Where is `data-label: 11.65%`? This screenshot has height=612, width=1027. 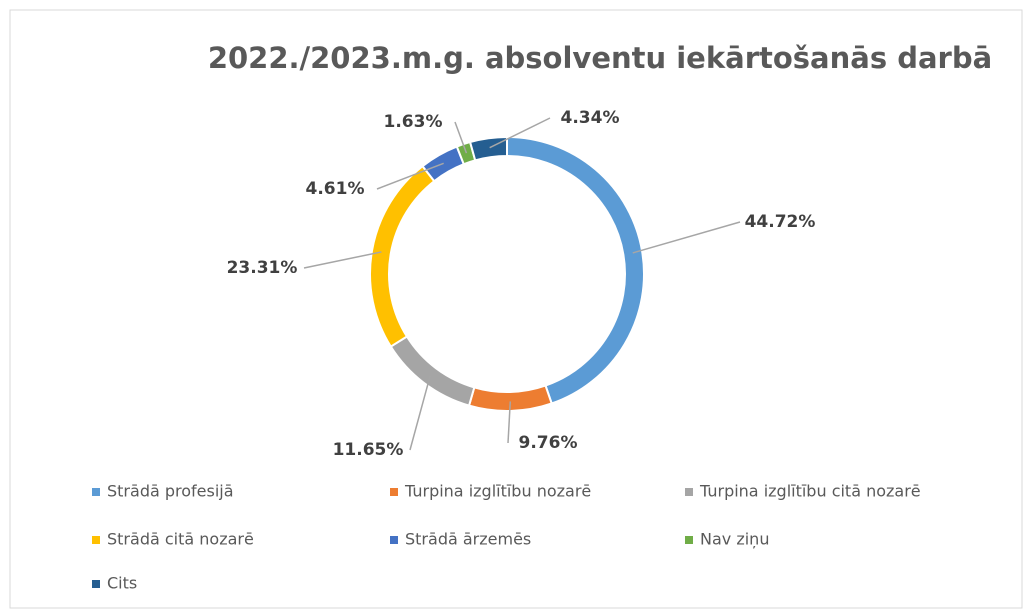
data-label: 11.65% is located at coordinates (368, 450).